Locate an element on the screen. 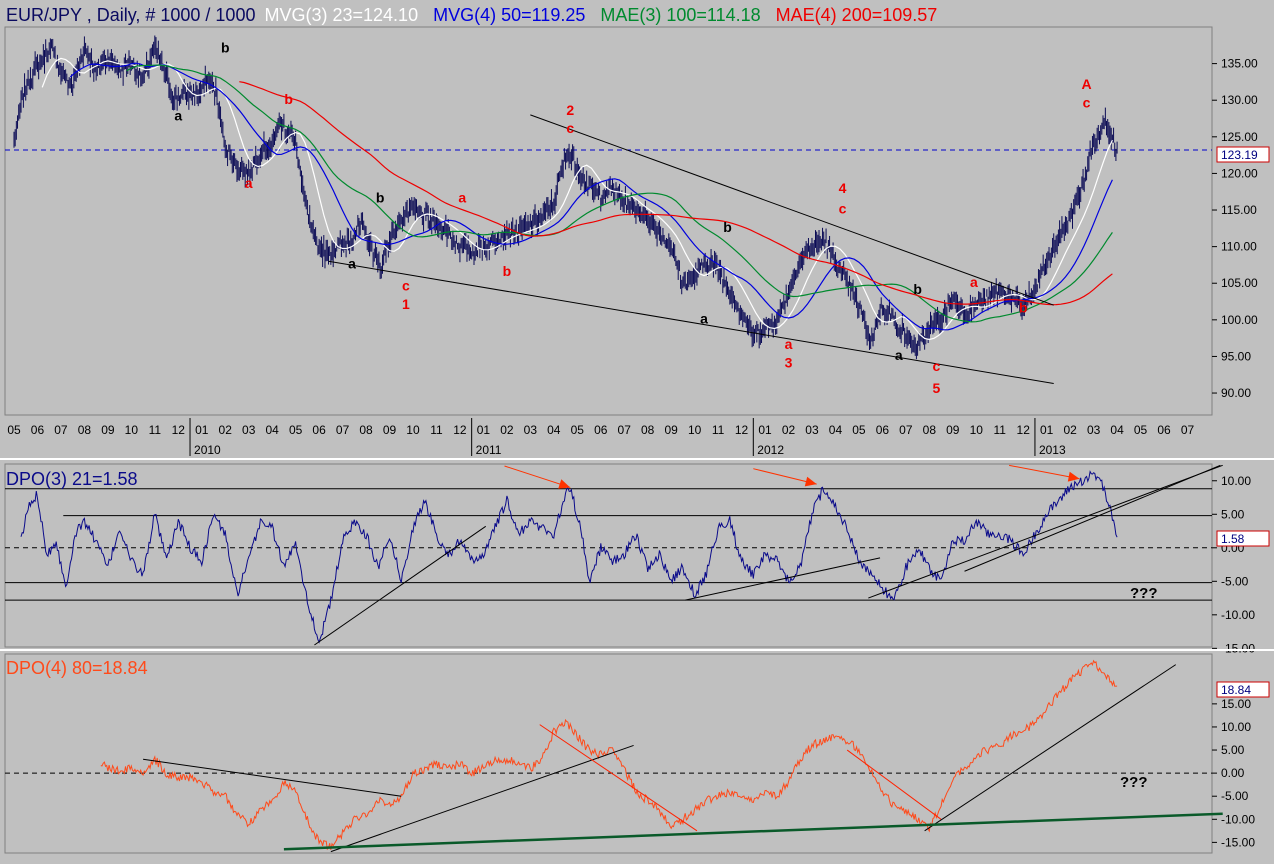  wave-label: A is located at coordinates (1087, 84).